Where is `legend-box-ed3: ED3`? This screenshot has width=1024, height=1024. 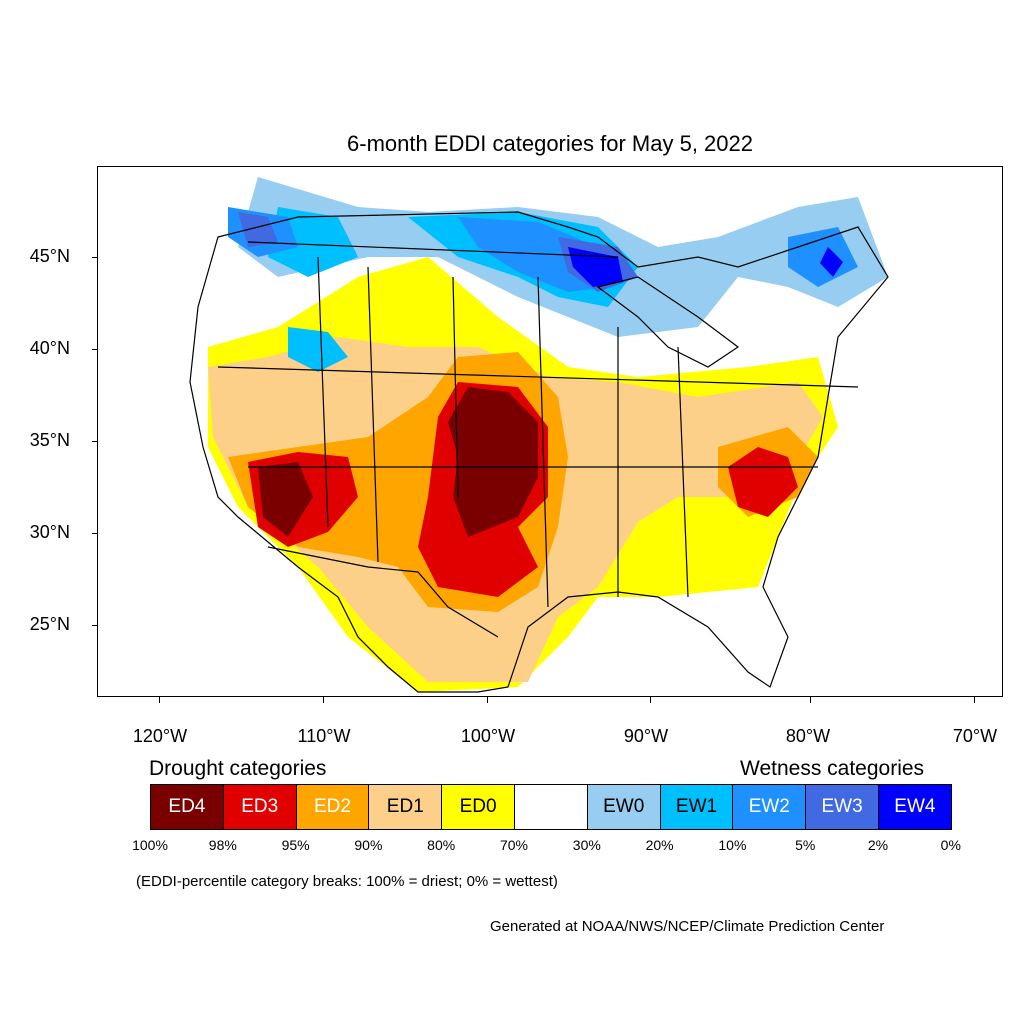
legend-box-ed3: ED3 is located at coordinates (259, 807).